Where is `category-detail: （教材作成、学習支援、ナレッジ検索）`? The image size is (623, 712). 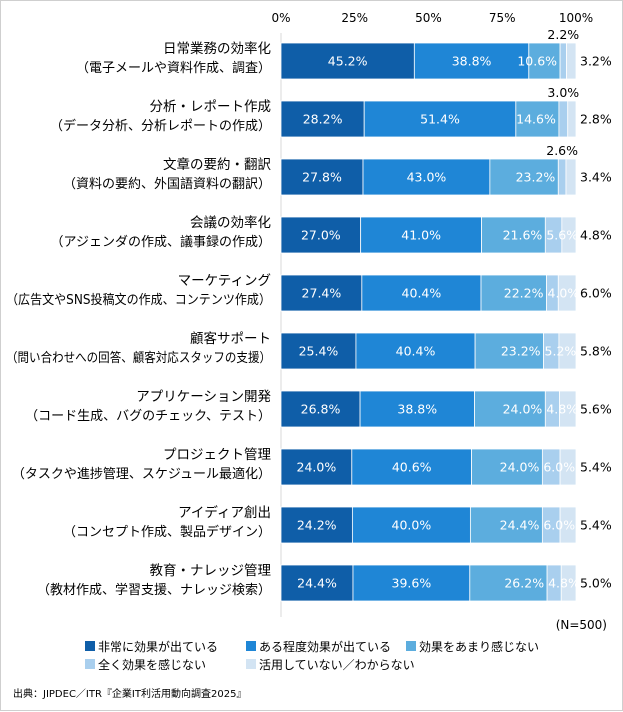
category-detail: （教材作成、学習支援、ナレッジ検索） is located at coordinates (154, 590).